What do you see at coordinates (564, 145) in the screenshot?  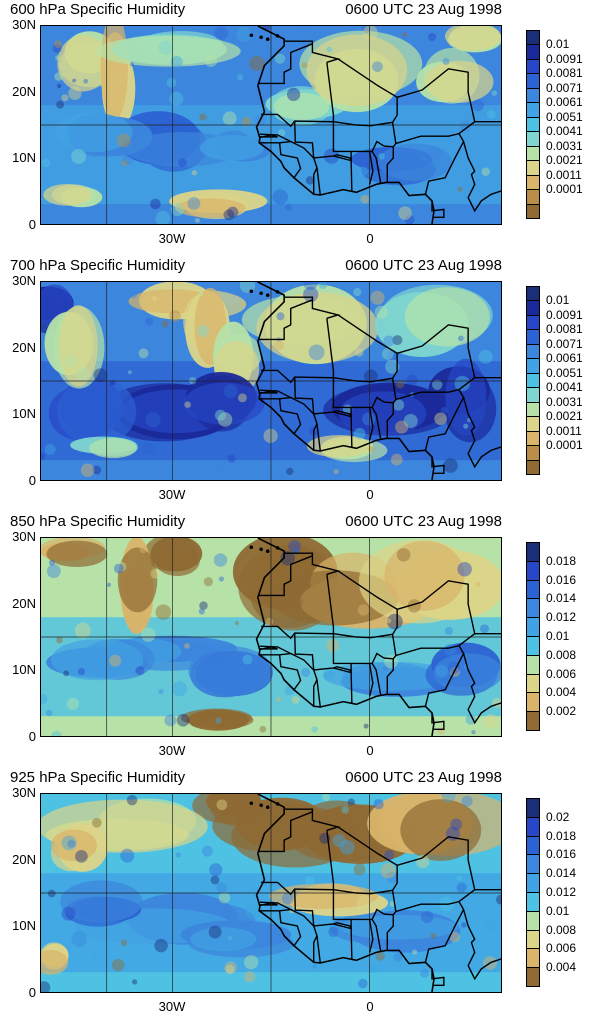 I see `legend-label: 0.0031` at bounding box center [564, 145].